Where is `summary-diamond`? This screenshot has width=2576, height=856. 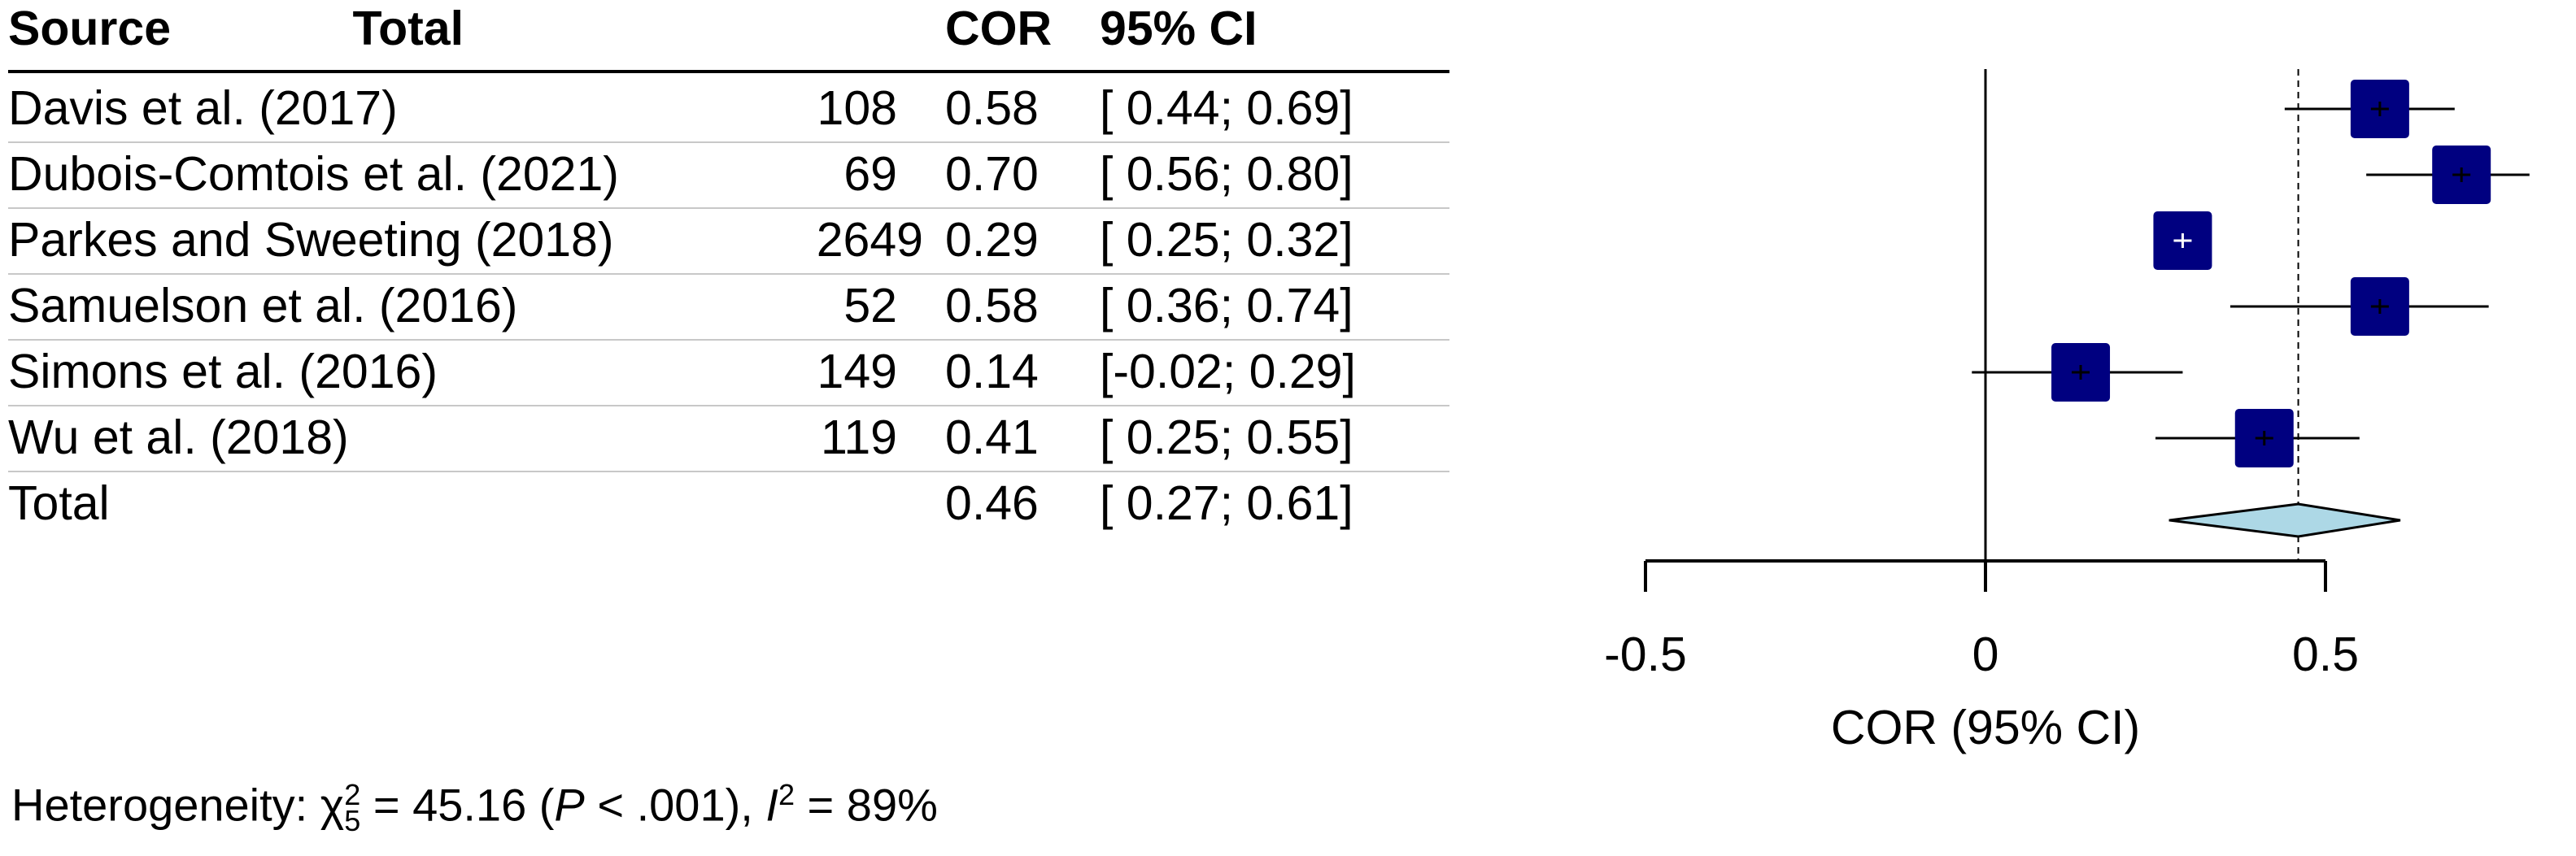 summary-diamond is located at coordinates (2284, 520).